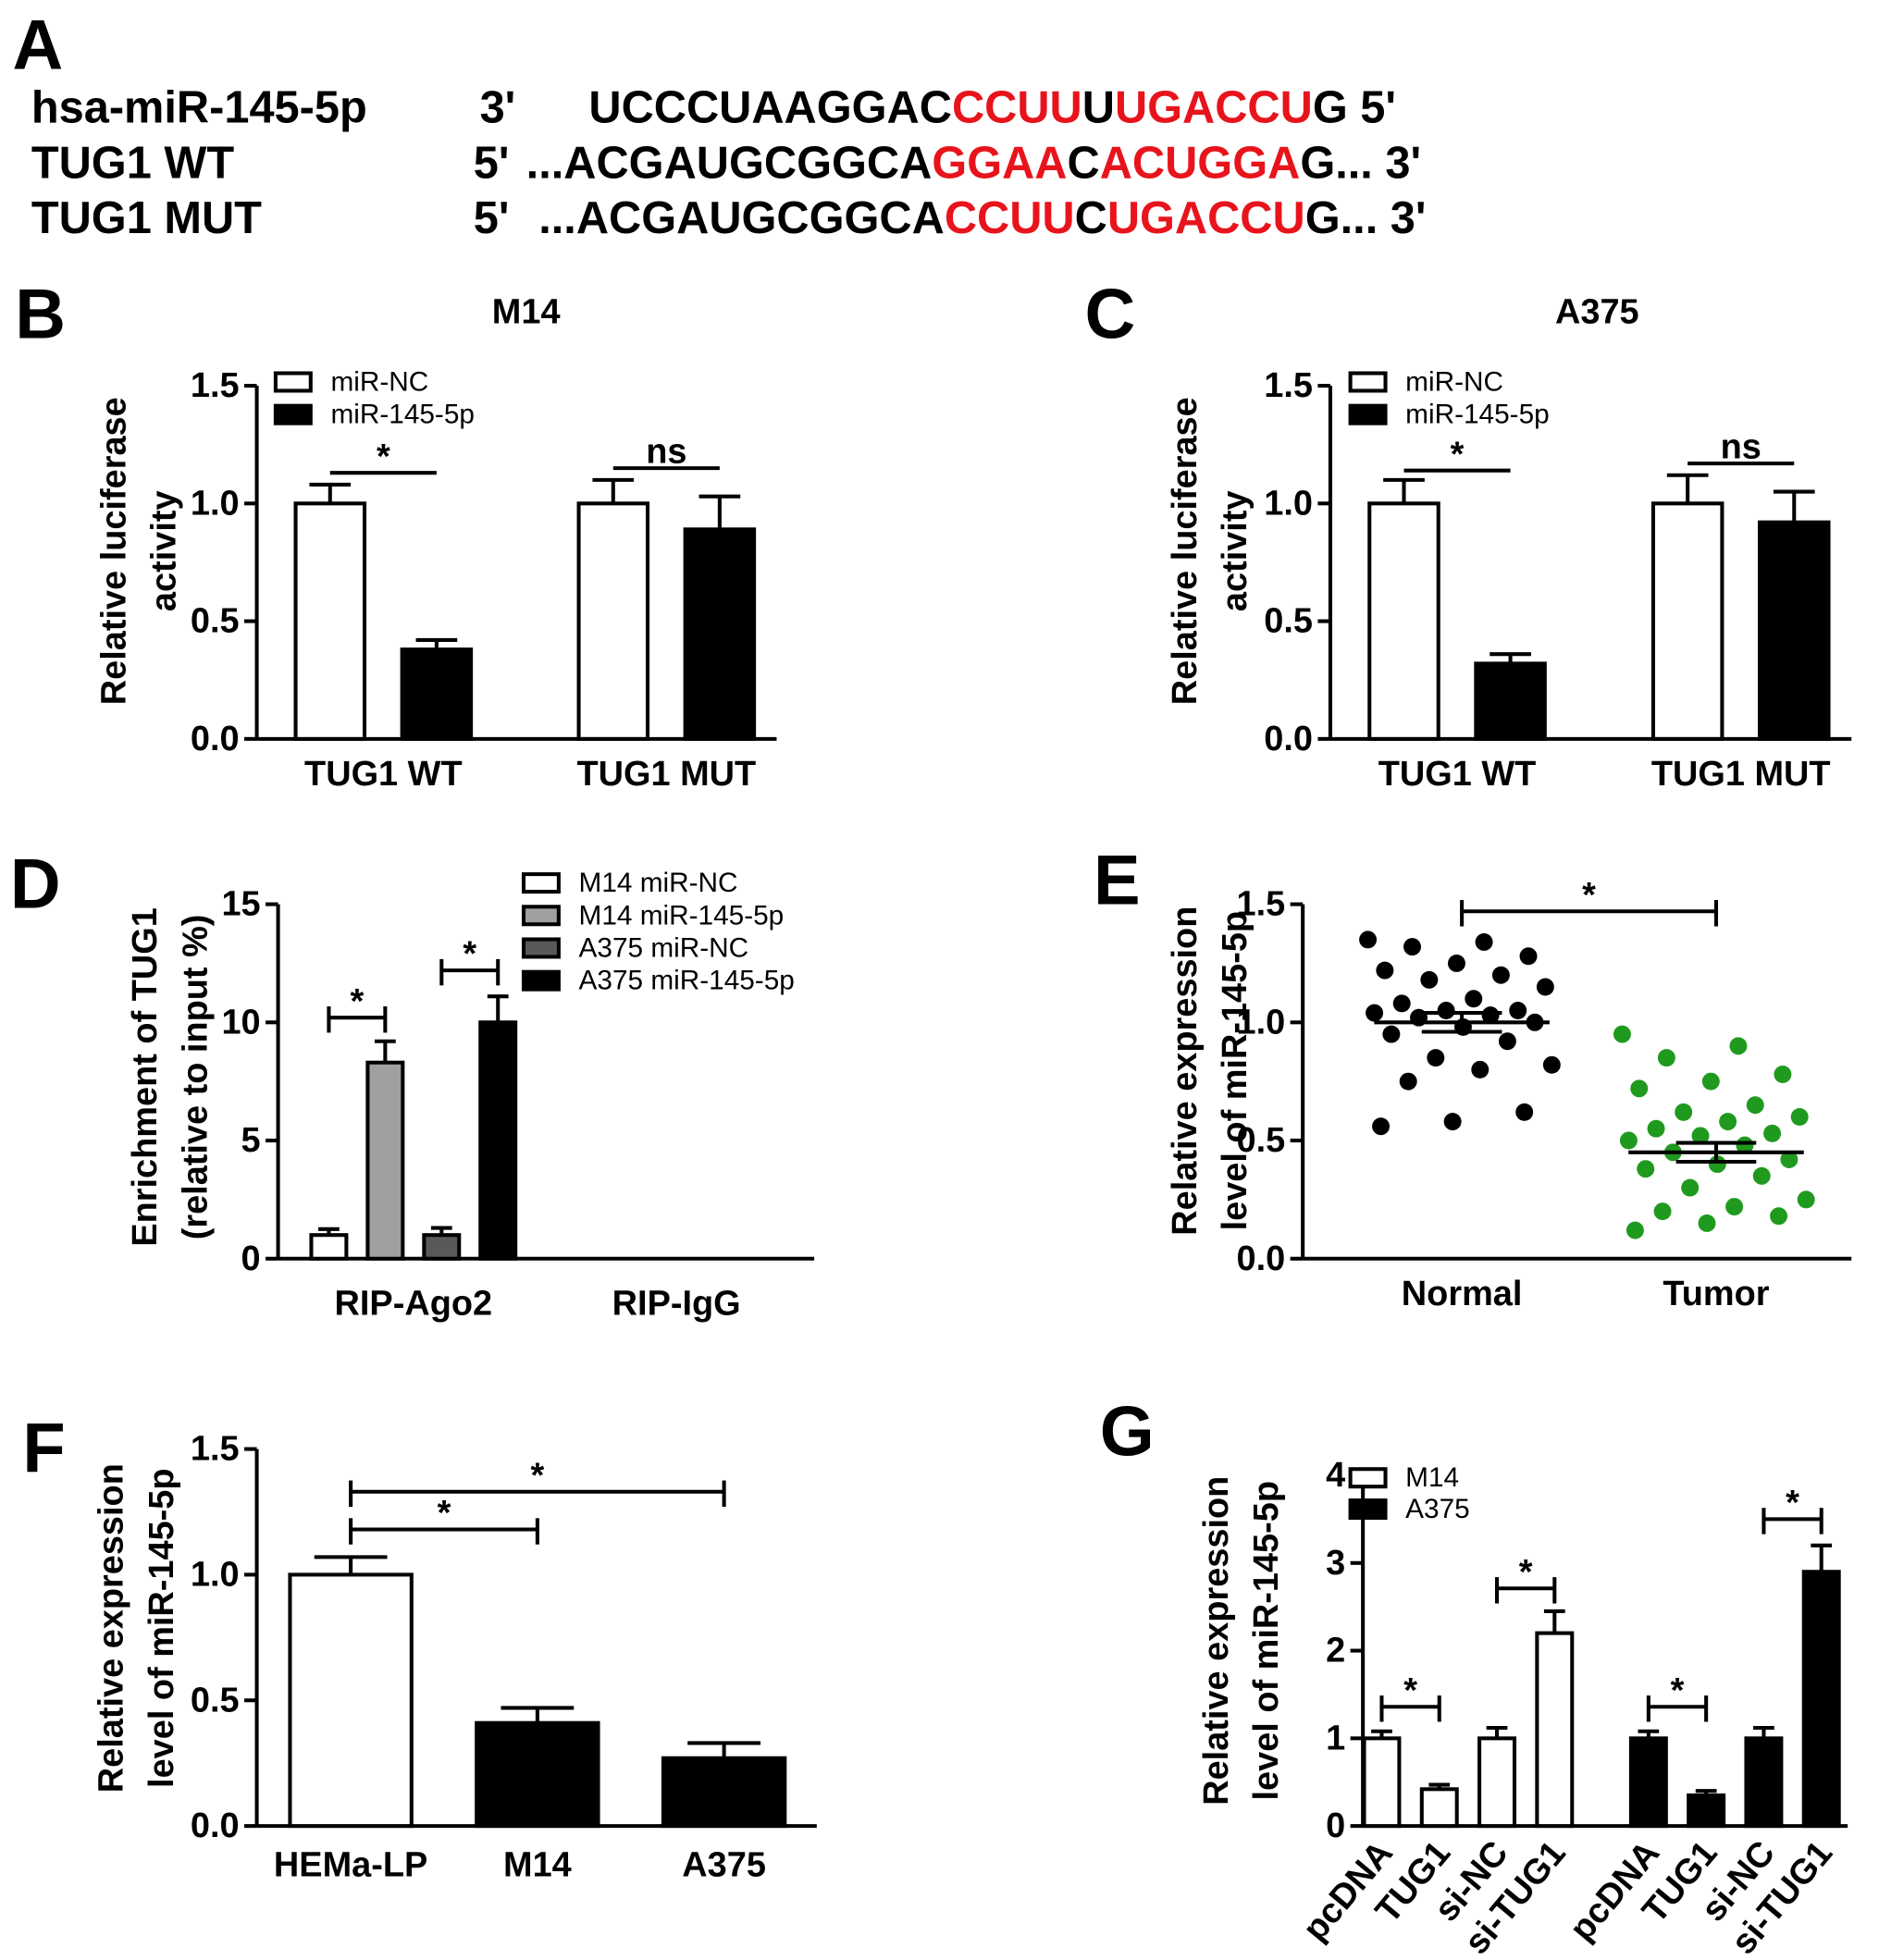 This screenshot has height=1960, width=1879. What do you see at coordinates (164, 550) in the screenshot?
I see `y-axis-label: activity` at bounding box center [164, 550].